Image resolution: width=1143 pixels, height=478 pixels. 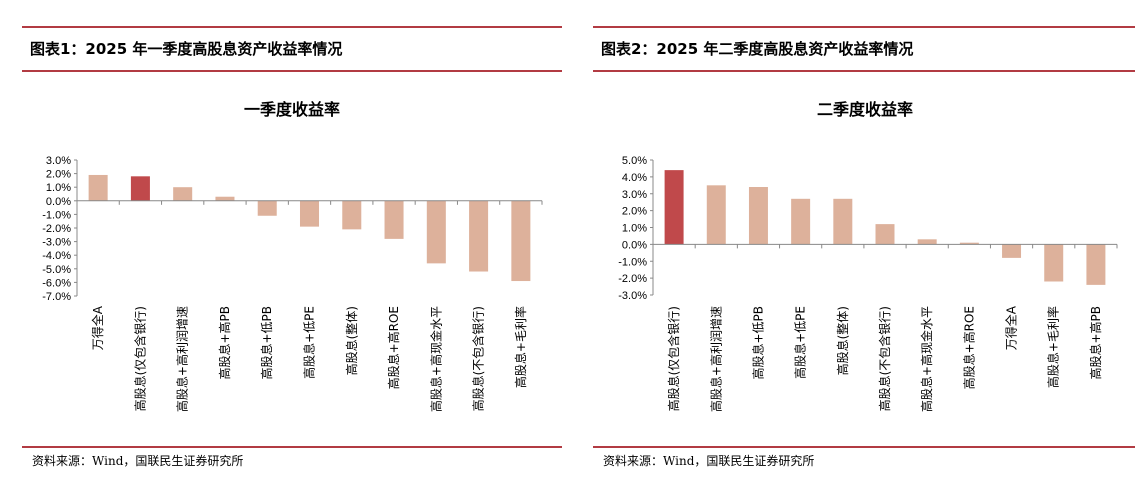 I want to click on figure-title: 图表2：2025 年二季度高股息资产收益率情况, so click(x=757, y=49).